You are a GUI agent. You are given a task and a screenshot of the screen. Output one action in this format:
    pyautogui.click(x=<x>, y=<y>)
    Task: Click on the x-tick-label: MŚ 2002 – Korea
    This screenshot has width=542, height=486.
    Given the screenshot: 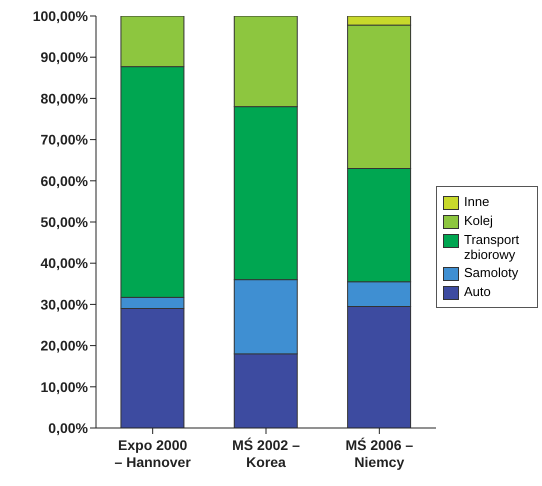 What is the action you would take?
    pyautogui.click(x=266, y=453)
    